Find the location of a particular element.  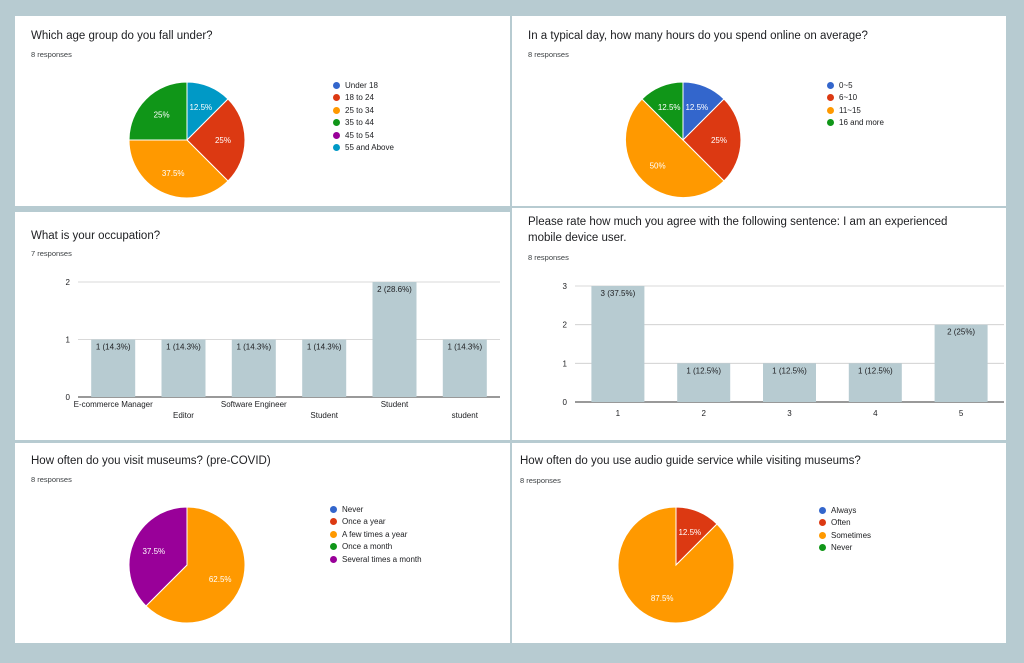

legend-label: Often is located at coordinates (841, 523).